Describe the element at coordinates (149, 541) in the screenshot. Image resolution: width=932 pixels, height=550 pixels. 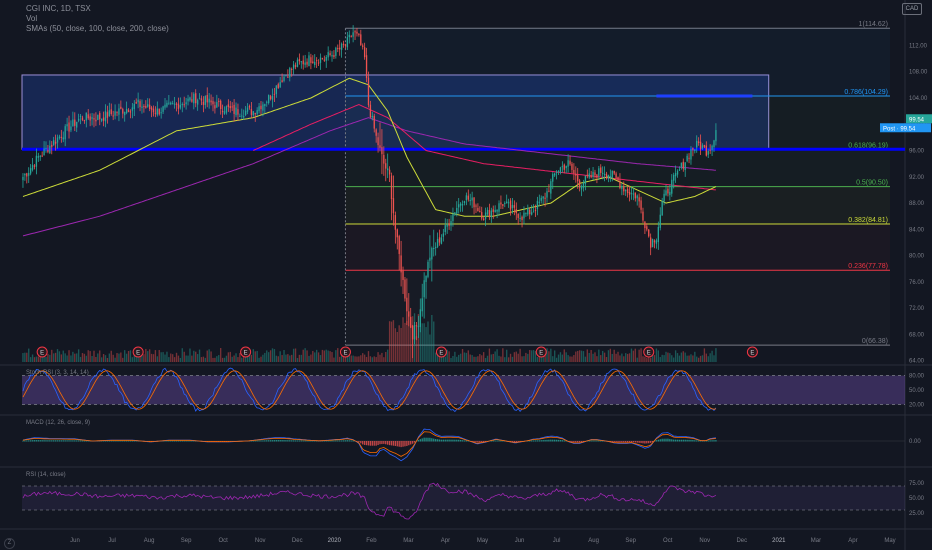
I see `time-axis-label: Aug` at that location.